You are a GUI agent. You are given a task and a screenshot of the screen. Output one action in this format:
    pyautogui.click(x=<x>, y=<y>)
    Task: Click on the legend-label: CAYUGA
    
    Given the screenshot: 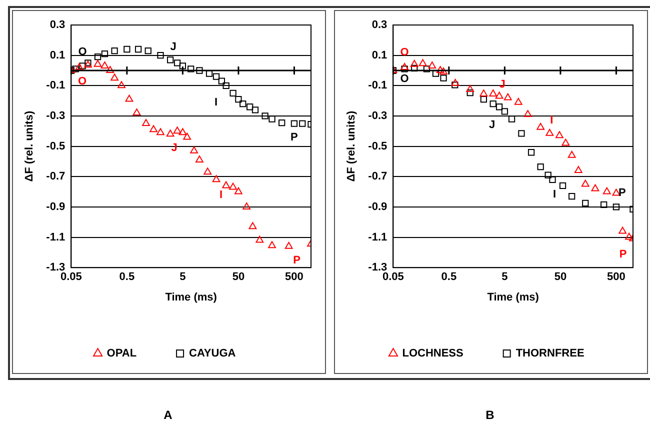 What is the action you would take?
    pyautogui.click(x=212, y=354)
    